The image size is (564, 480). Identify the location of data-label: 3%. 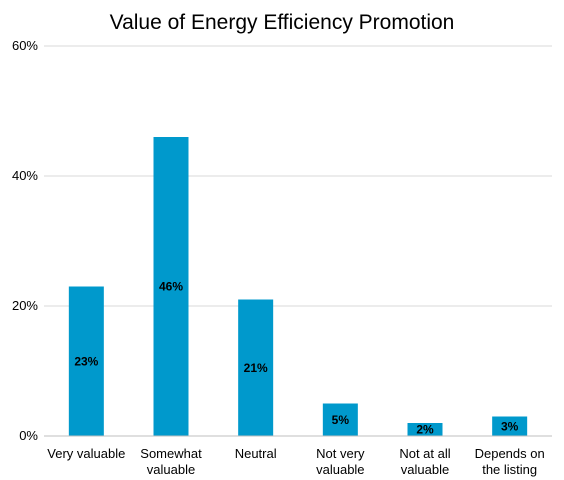
(510, 426).